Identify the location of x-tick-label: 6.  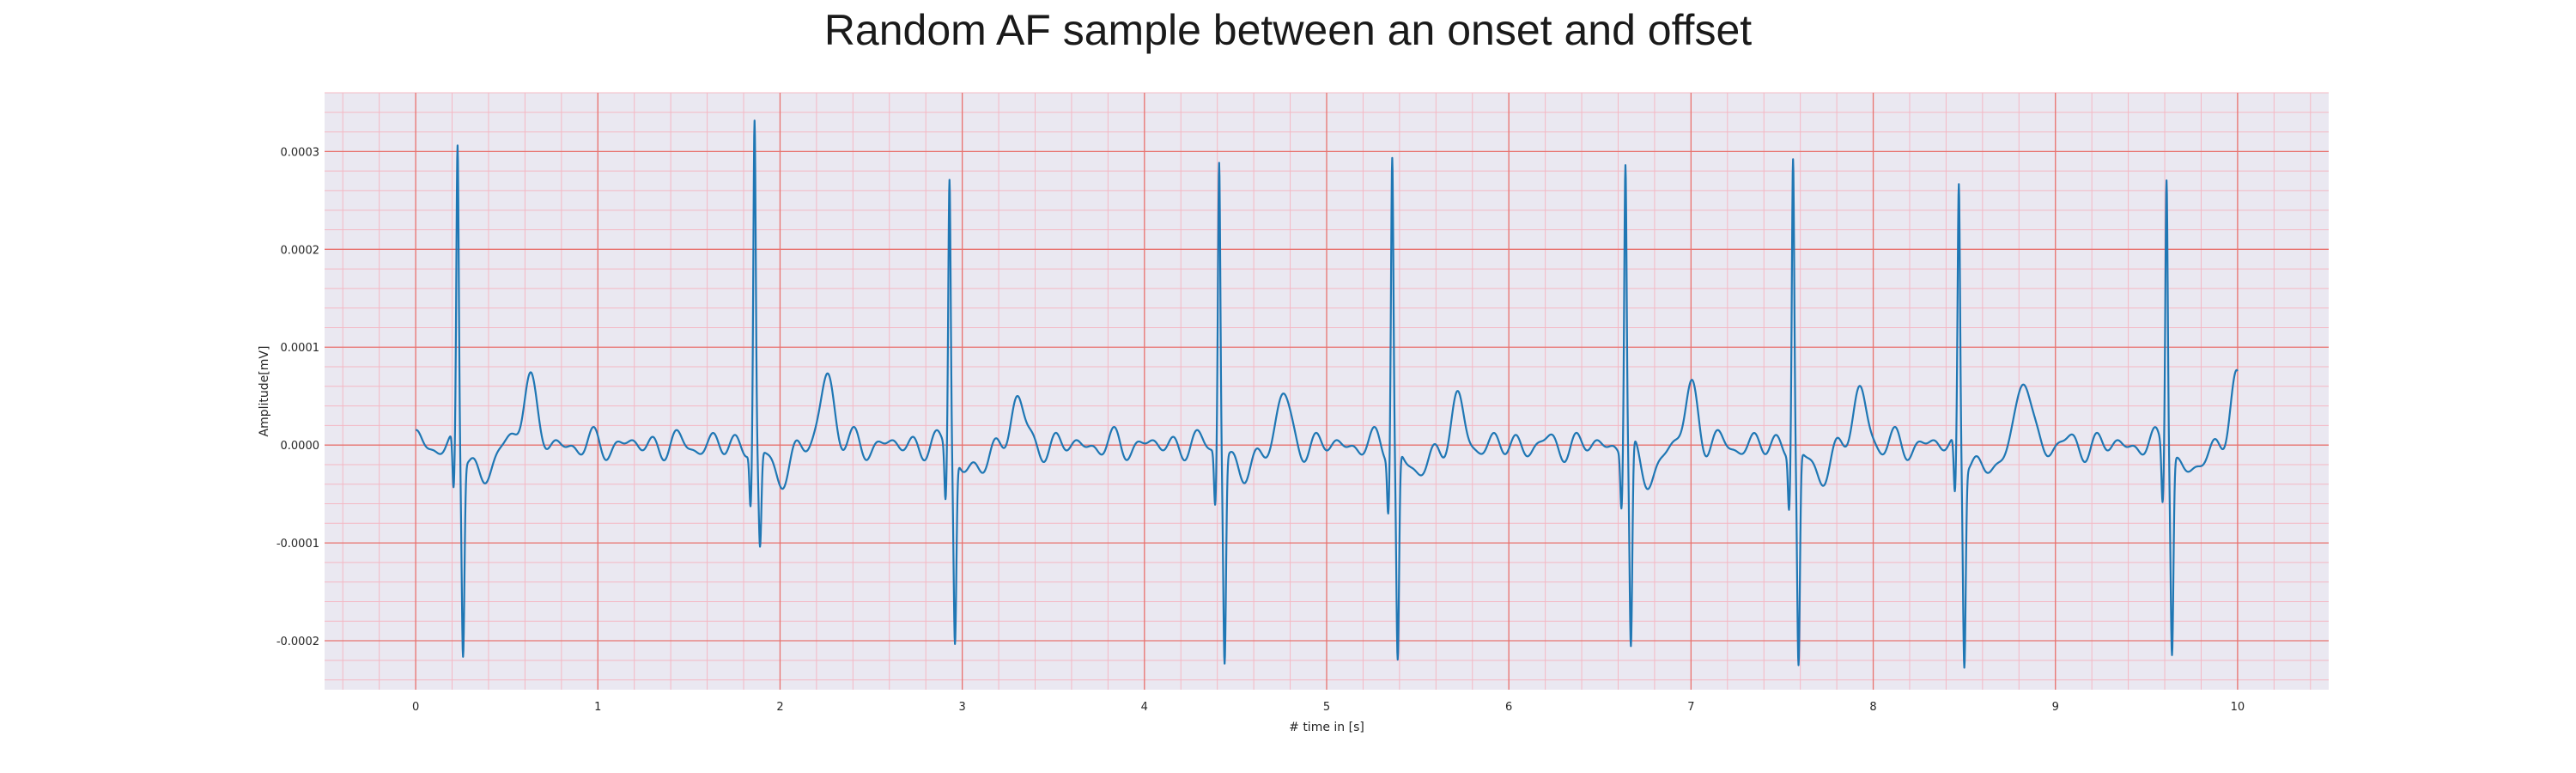
(1508, 707).